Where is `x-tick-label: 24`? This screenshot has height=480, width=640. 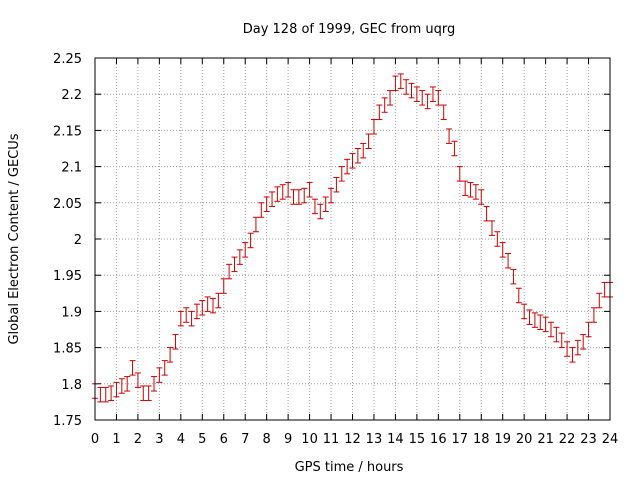
x-tick-label: 24 is located at coordinates (610, 439).